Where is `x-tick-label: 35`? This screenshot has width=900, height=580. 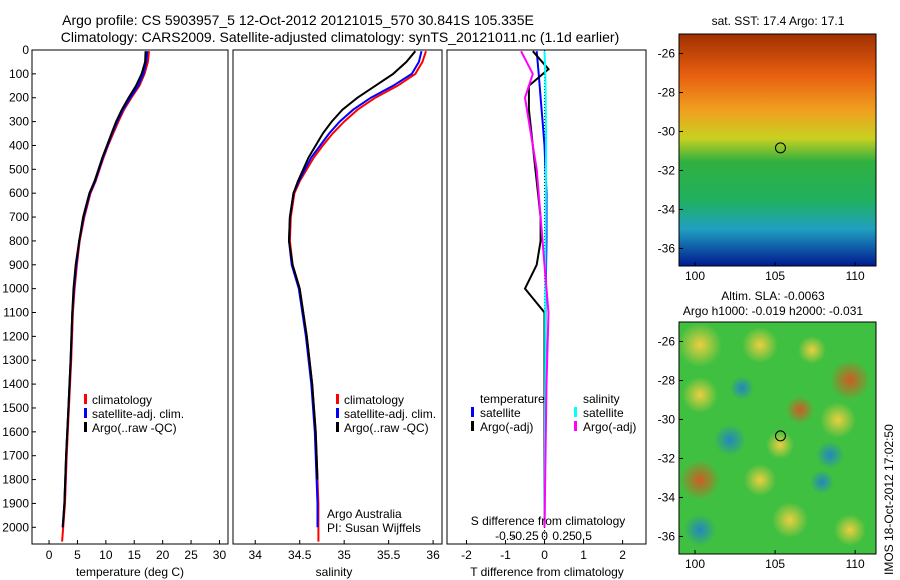
x-tick-label: 35 is located at coordinates (344, 555).